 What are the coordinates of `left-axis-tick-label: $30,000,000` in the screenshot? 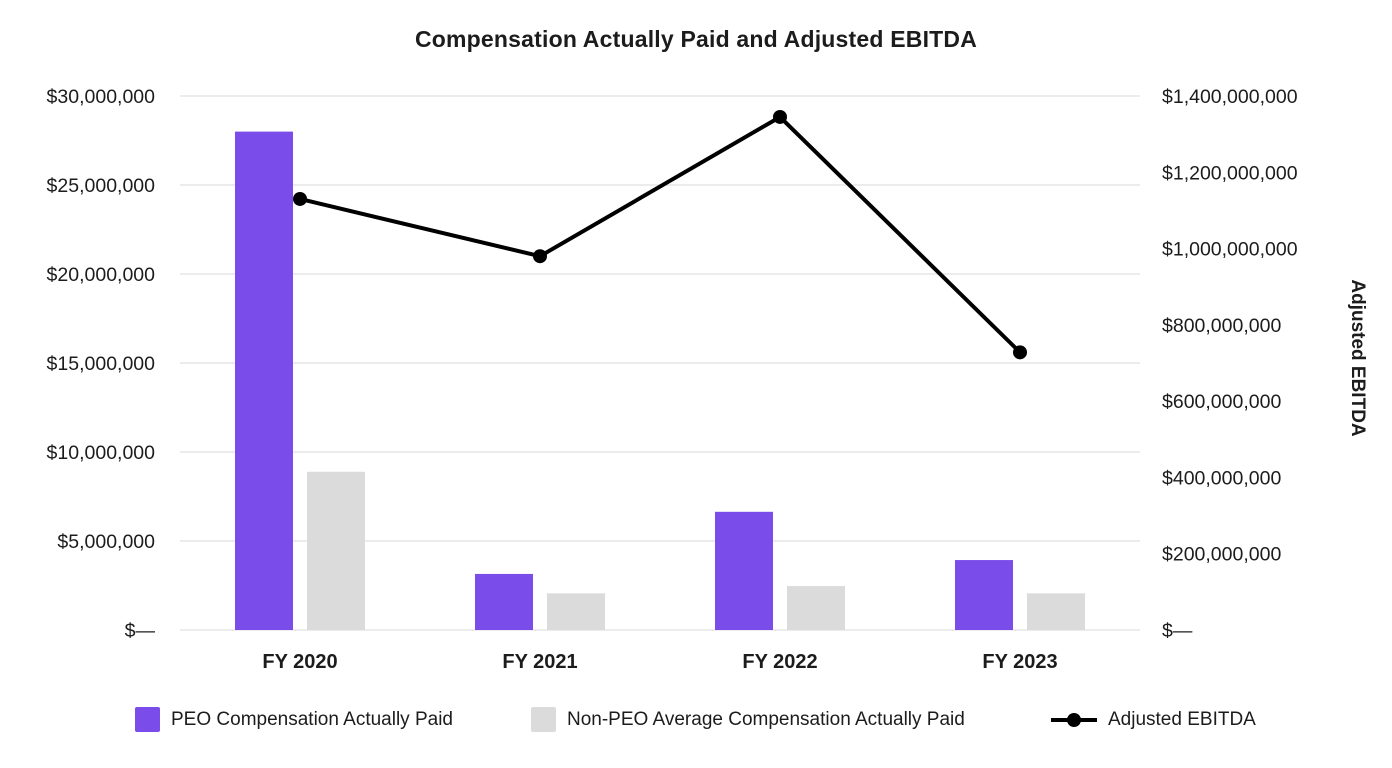 It's located at (101, 97).